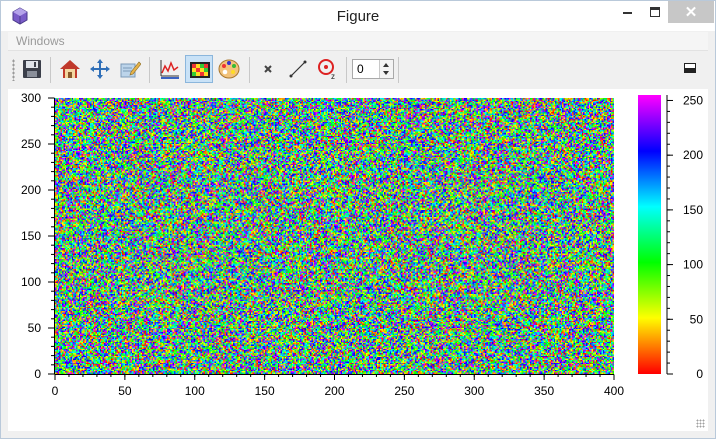 The width and height of the screenshot is (716, 439). Describe the element at coordinates (614, 391) in the screenshot. I see `x-tick-label: 400` at that location.